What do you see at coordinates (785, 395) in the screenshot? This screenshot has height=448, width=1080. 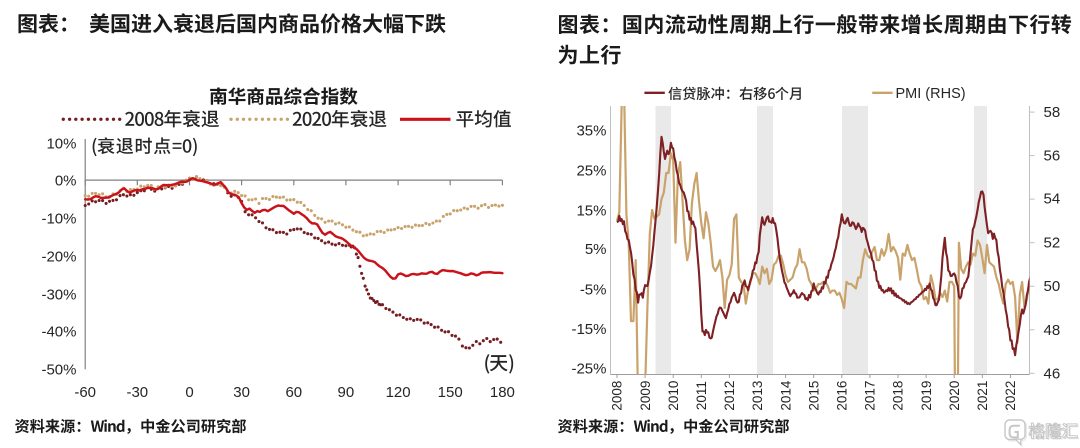 I see `svg-text: 2014` at bounding box center [785, 395].